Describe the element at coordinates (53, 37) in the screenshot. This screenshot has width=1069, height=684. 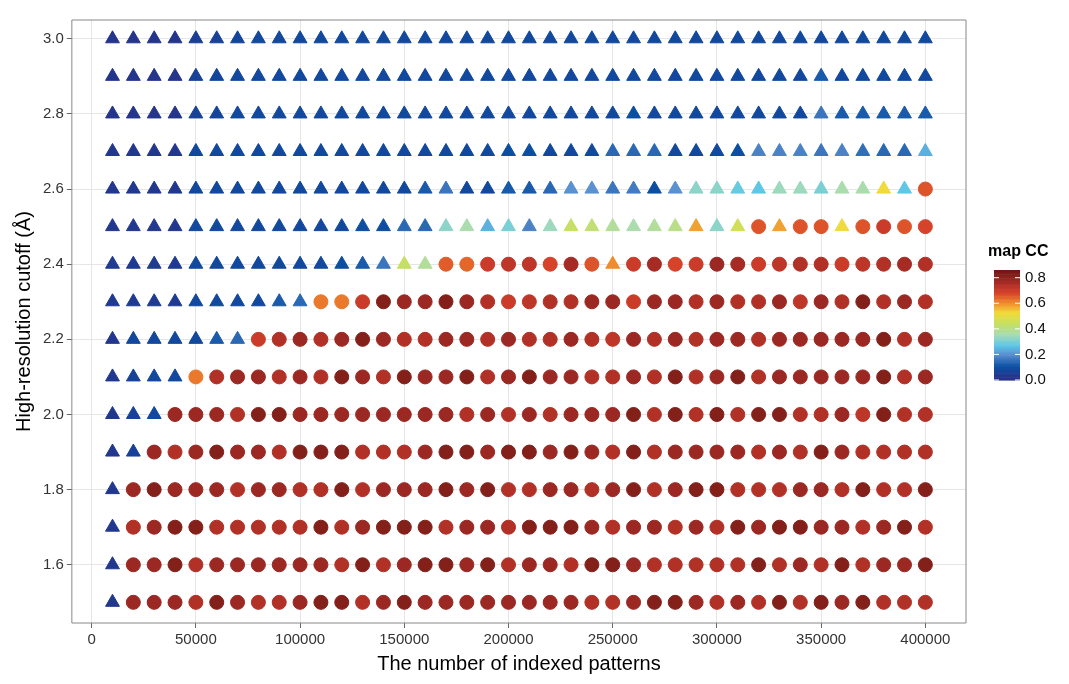
I see `y-tick-label: 3.0` at that location.